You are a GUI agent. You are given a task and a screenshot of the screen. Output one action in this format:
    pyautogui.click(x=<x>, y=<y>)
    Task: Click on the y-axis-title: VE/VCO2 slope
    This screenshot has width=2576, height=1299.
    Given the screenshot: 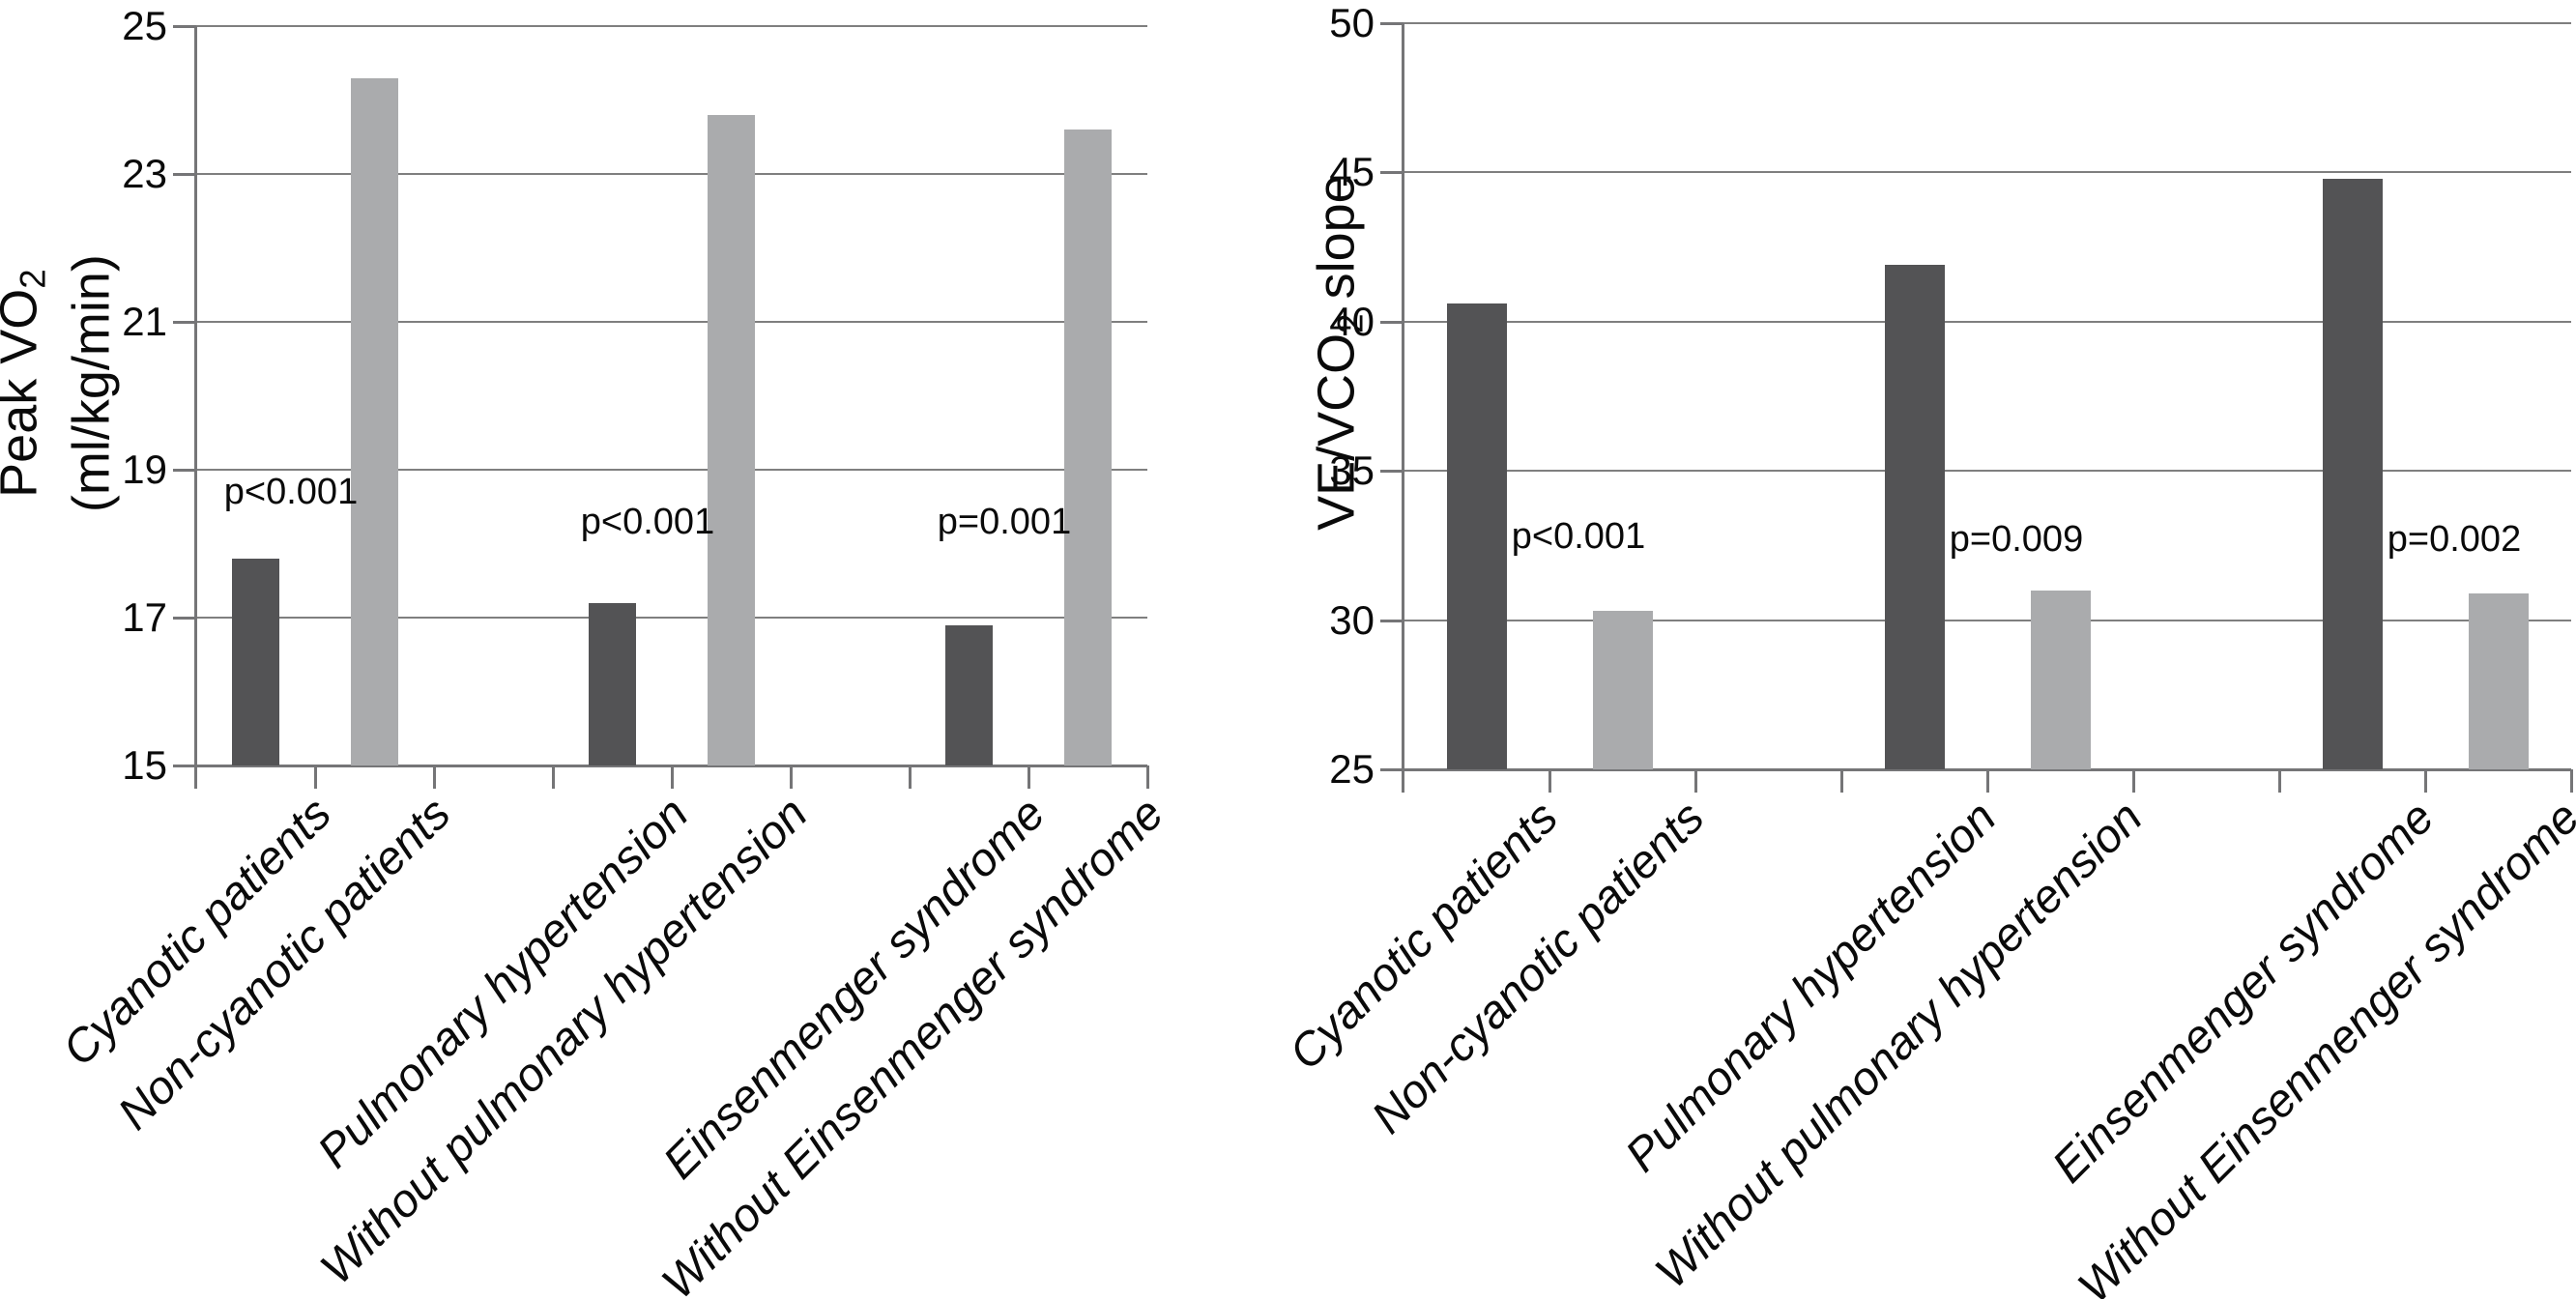 What is the action you would take?
    pyautogui.click(x=1343, y=353)
    